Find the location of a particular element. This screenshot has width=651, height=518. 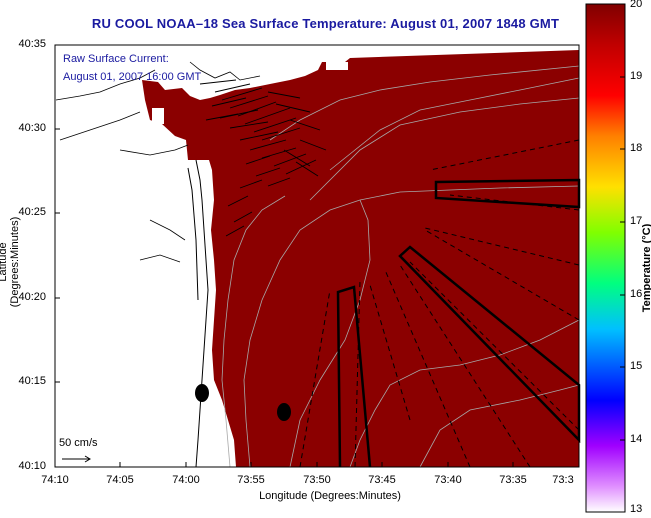

coastline is located at coordinates (202, 313).